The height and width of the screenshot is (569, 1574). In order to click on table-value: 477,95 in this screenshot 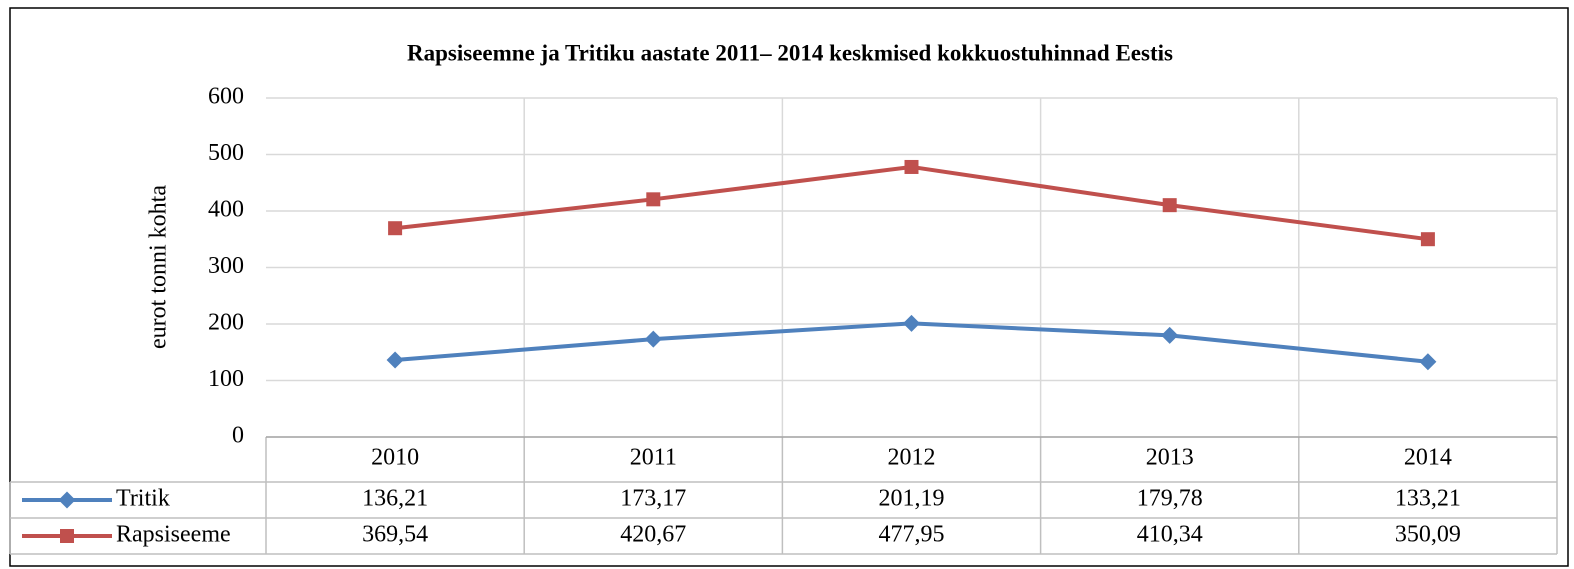, I will do `click(912, 535)`.